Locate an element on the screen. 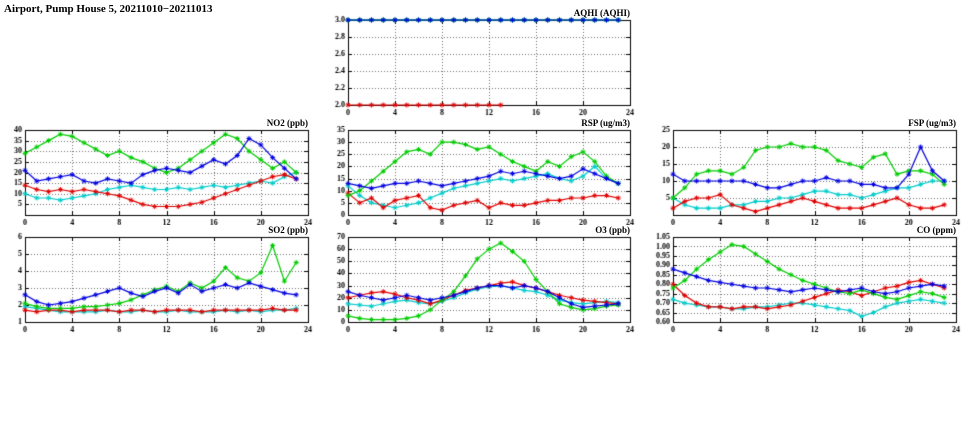 Image resolution: width=975 pixels, height=447 pixels. aqhi-plot-canvas is located at coordinates (480, 65).